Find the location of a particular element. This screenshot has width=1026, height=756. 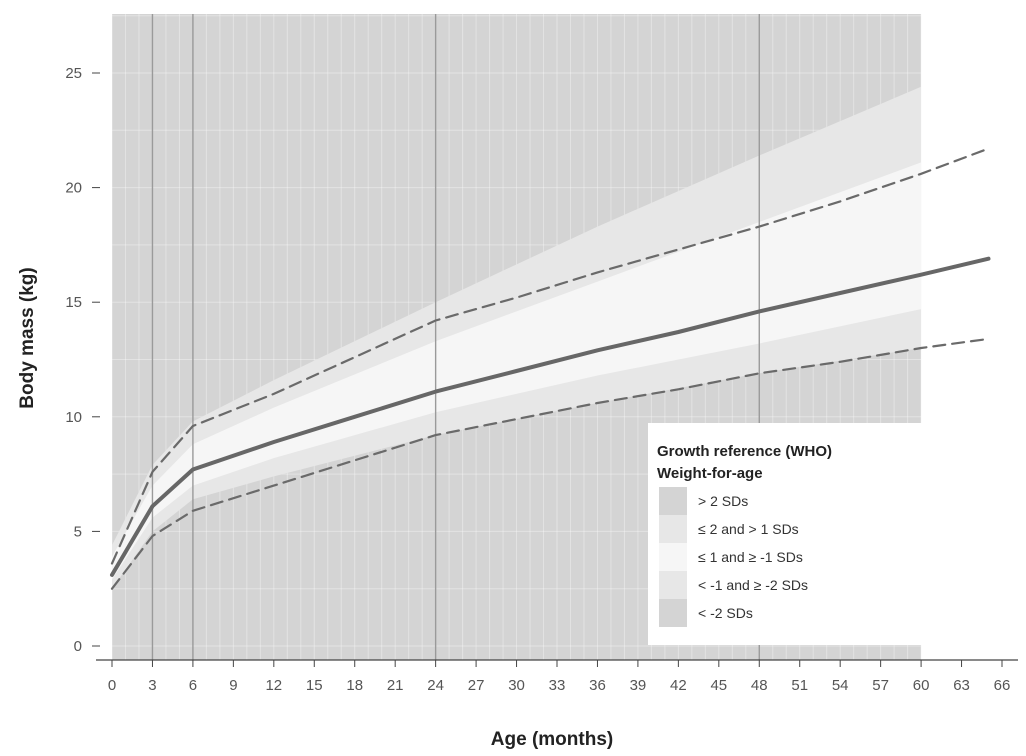

x-tick-label: 60 is located at coordinates (921, 685).